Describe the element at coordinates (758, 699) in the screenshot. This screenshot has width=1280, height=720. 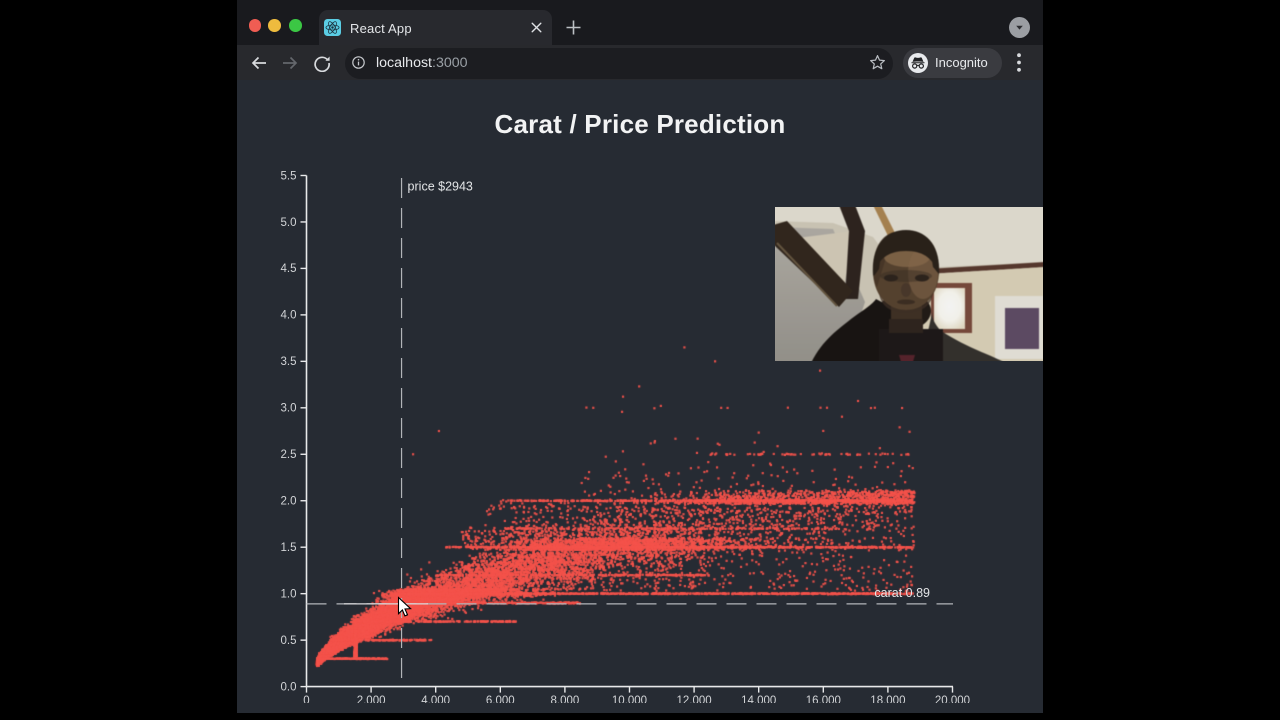
I see `svg-text: 14,000` at that location.